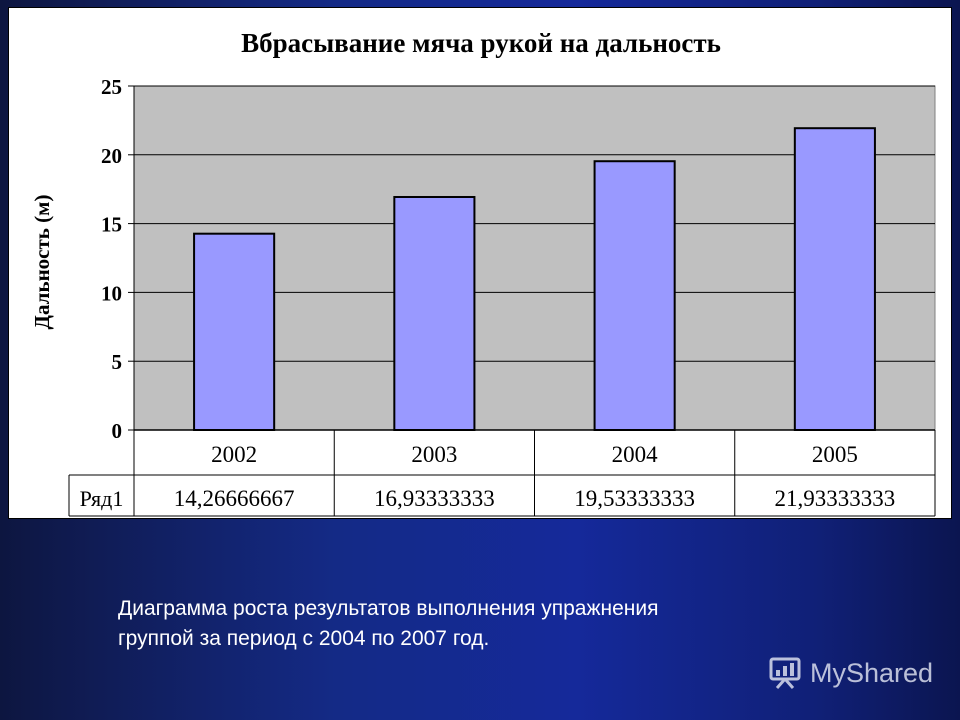 The image size is (960, 720). What do you see at coordinates (111, 225) in the screenshot?
I see `y-tick-label: 15` at bounding box center [111, 225].